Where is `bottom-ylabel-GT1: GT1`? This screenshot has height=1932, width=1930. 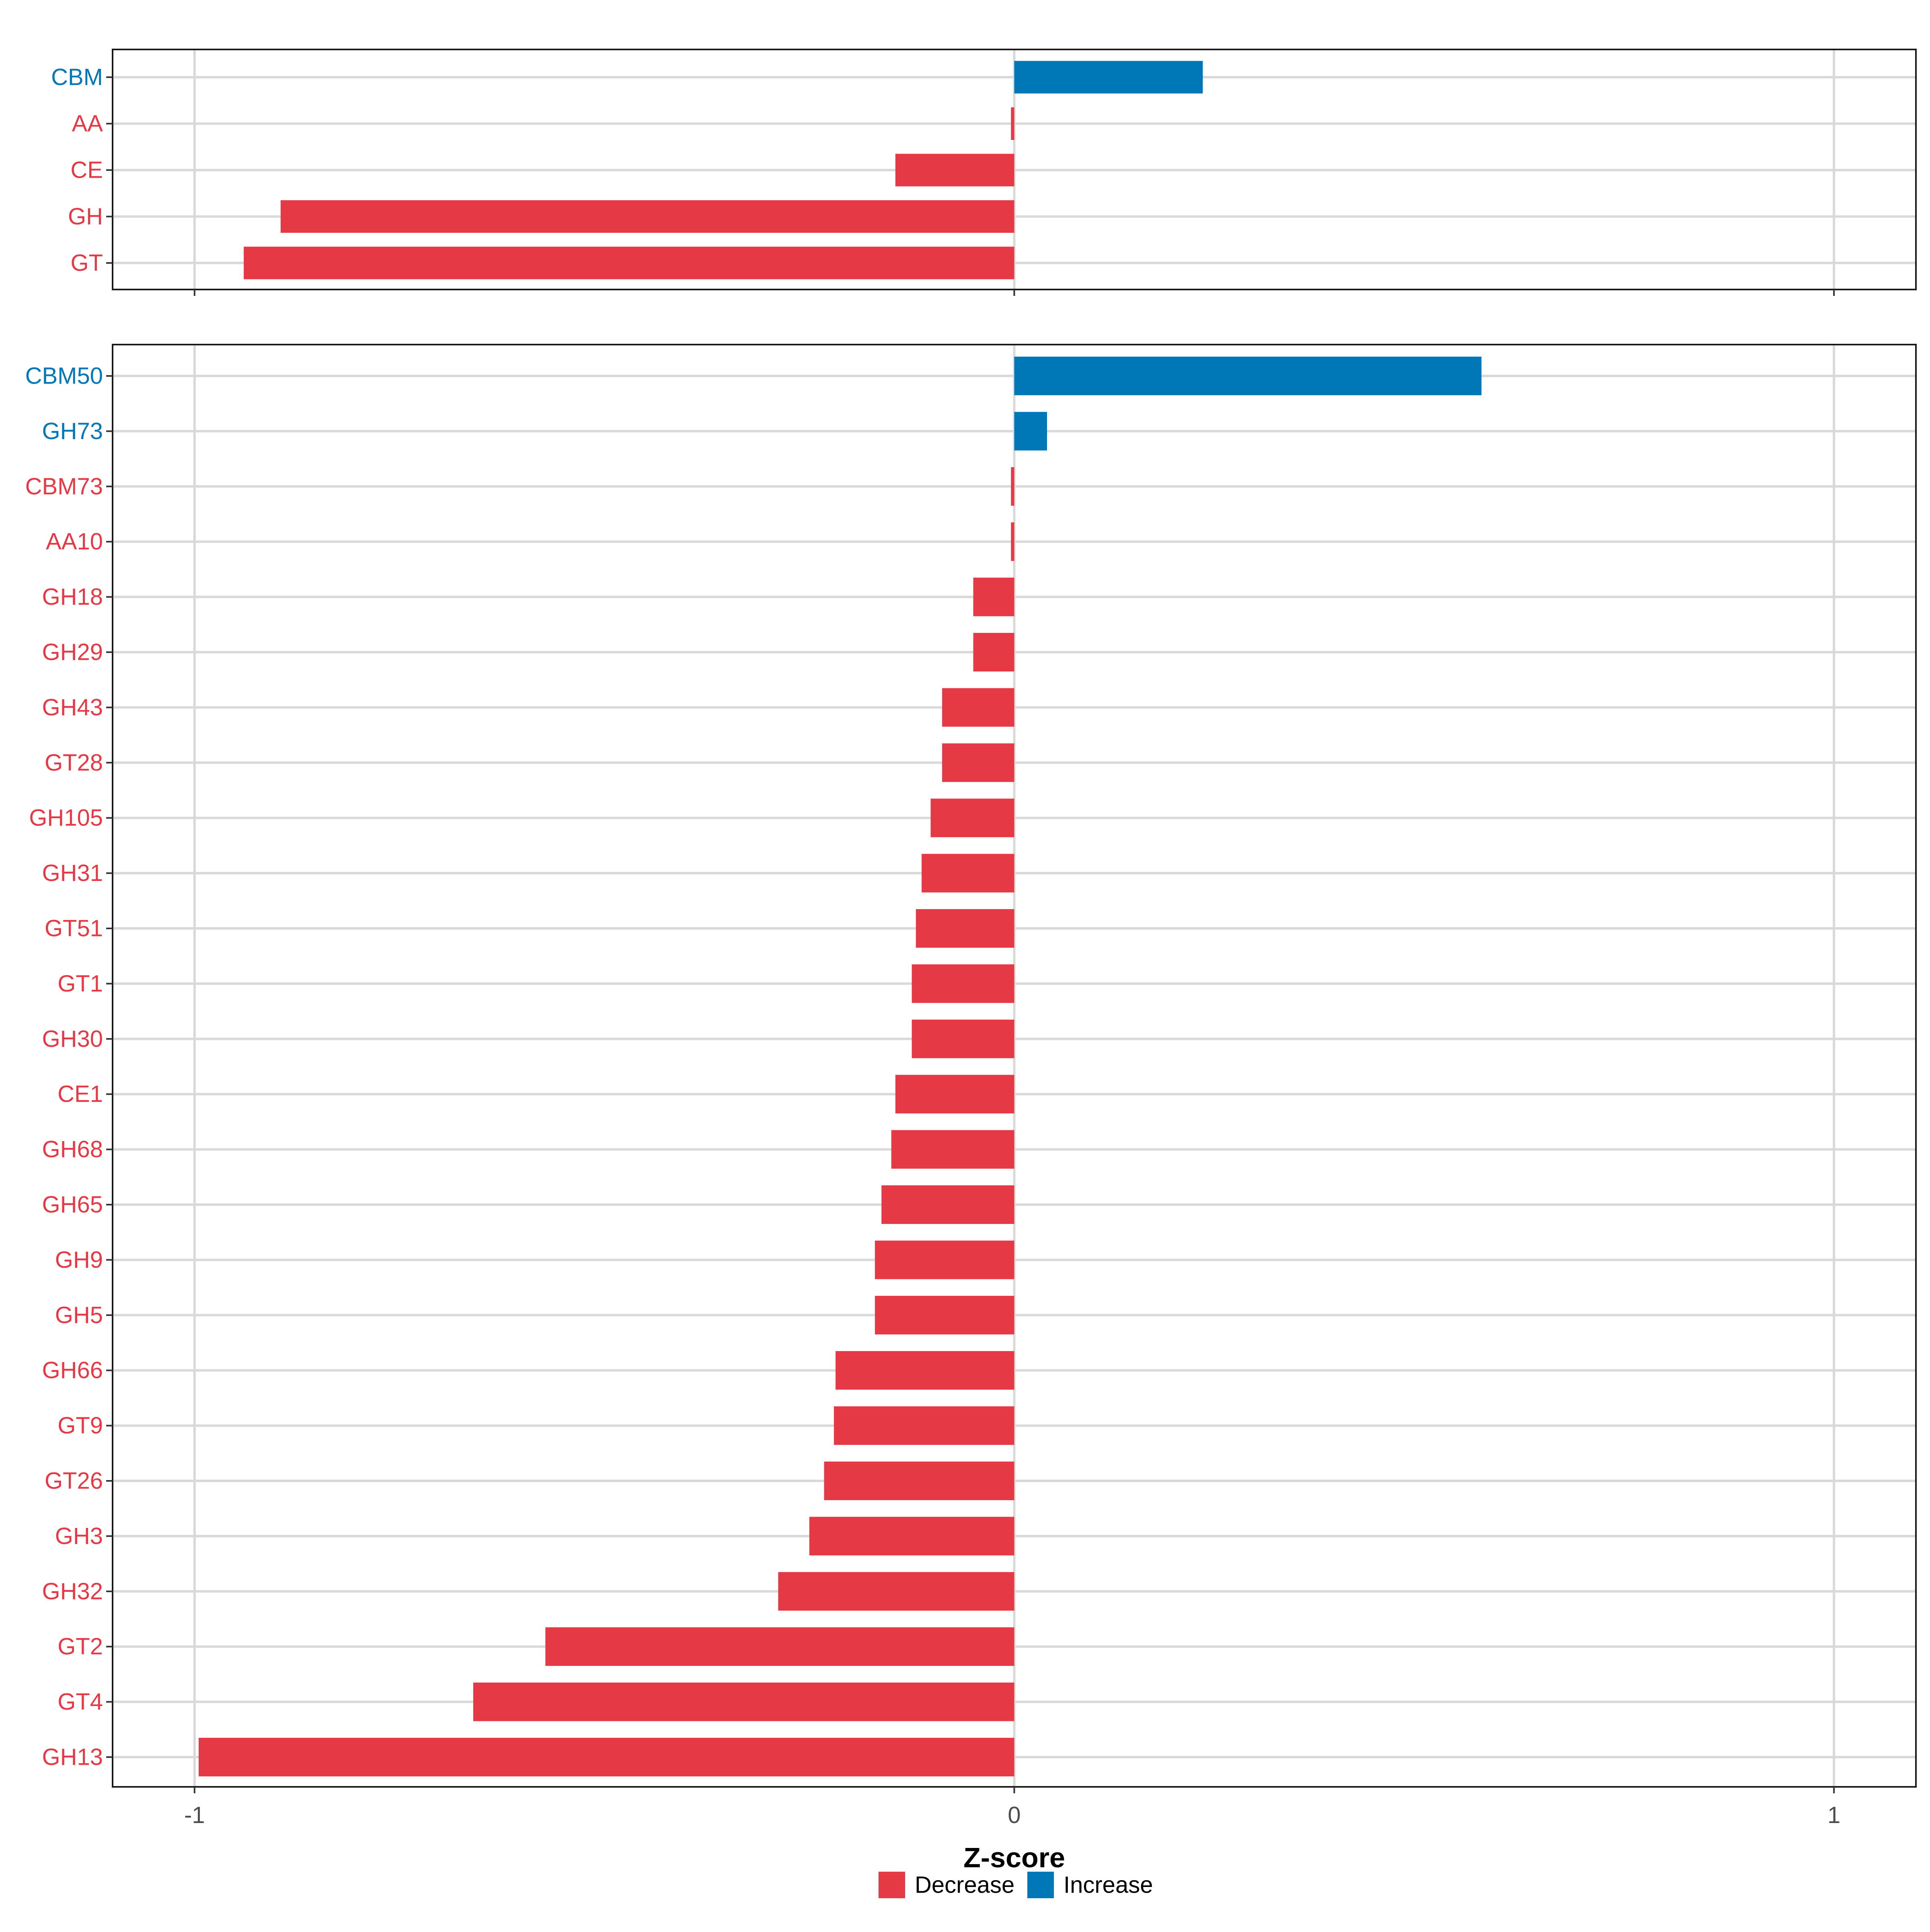 bottom-ylabel-GT1: GT1 is located at coordinates (80, 984).